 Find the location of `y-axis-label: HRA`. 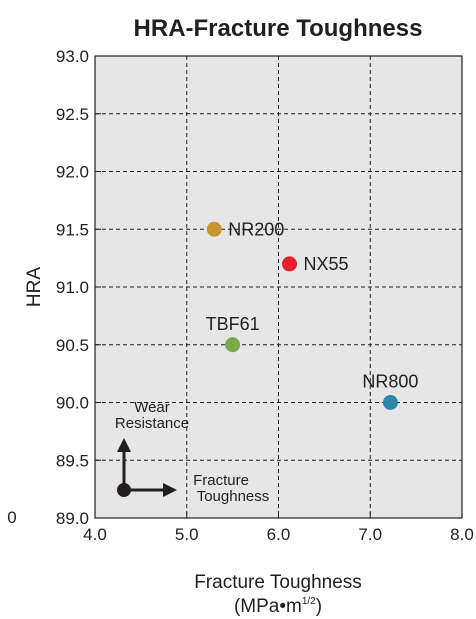

y-axis-label: HRA is located at coordinates (34, 287).